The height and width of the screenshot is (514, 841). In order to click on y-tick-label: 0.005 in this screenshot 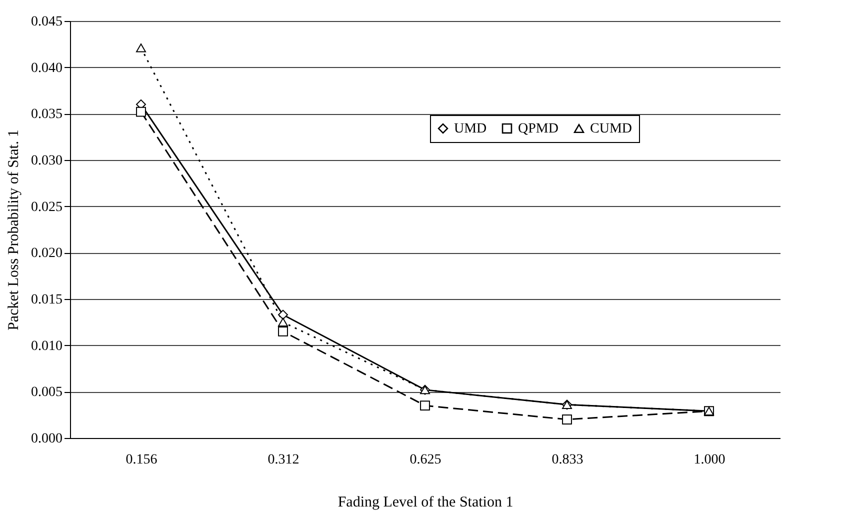, I will do `click(46, 392)`.